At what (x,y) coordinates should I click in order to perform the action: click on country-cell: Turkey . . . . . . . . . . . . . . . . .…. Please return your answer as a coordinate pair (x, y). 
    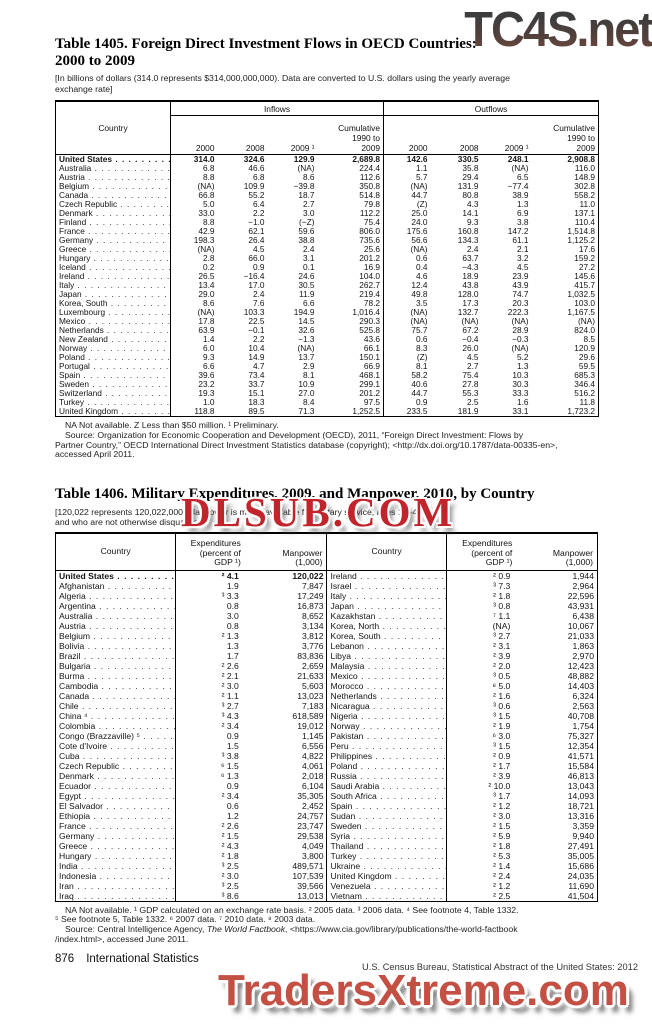
    Looking at the image, I should click on (386, 855).